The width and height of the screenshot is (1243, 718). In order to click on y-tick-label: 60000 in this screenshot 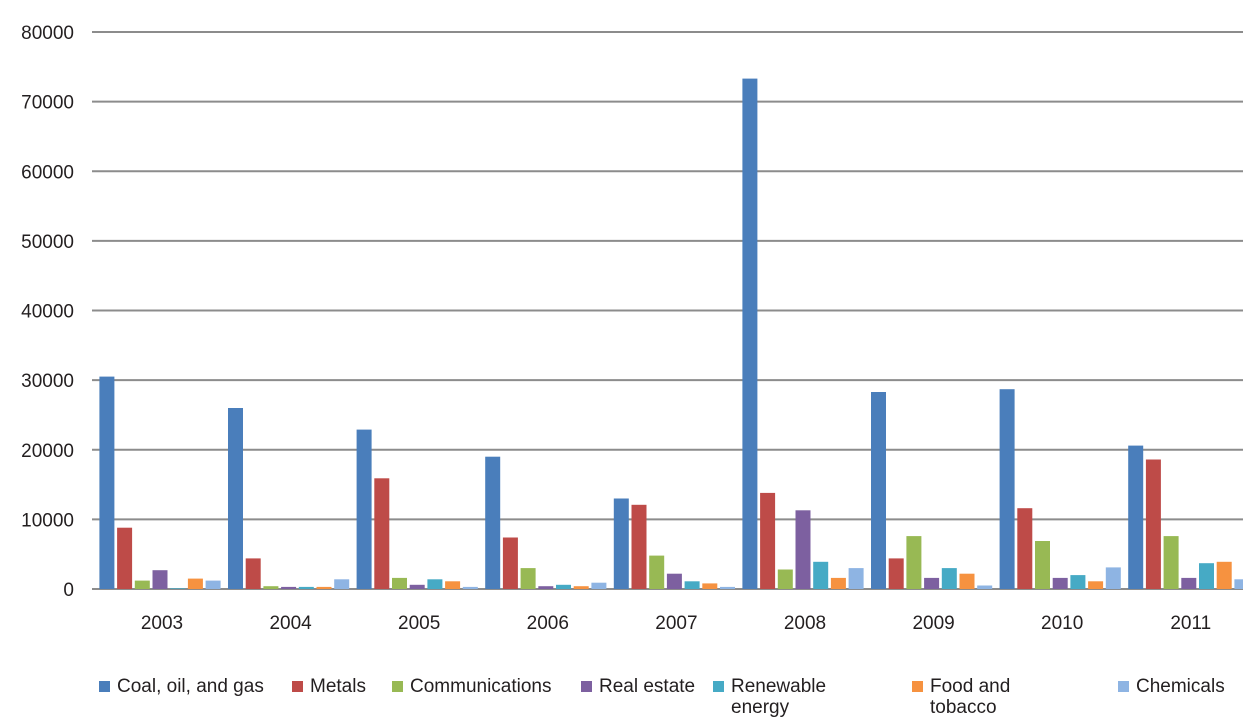, I will do `click(47, 172)`.